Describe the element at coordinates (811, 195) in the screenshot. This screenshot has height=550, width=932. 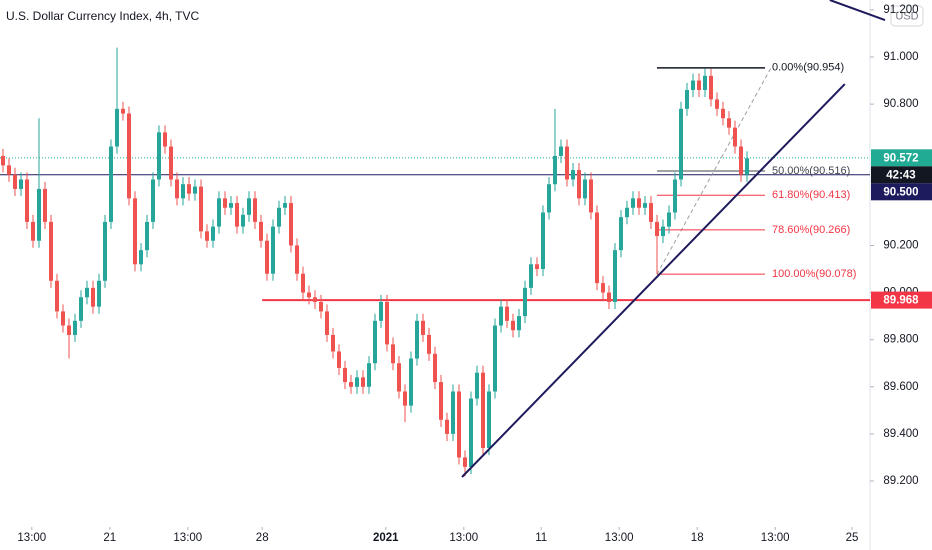
I see `fib-label: 61.80%(90.413)` at that location.